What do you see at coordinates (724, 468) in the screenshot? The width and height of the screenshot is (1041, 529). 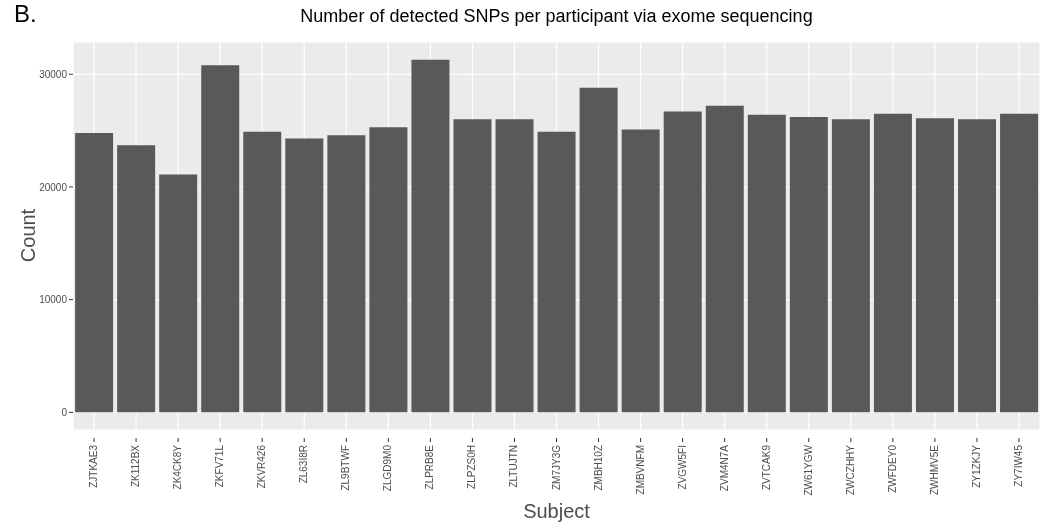 I see `x-tick-label: ZVM4N7A` at bounding box center [724, 468].